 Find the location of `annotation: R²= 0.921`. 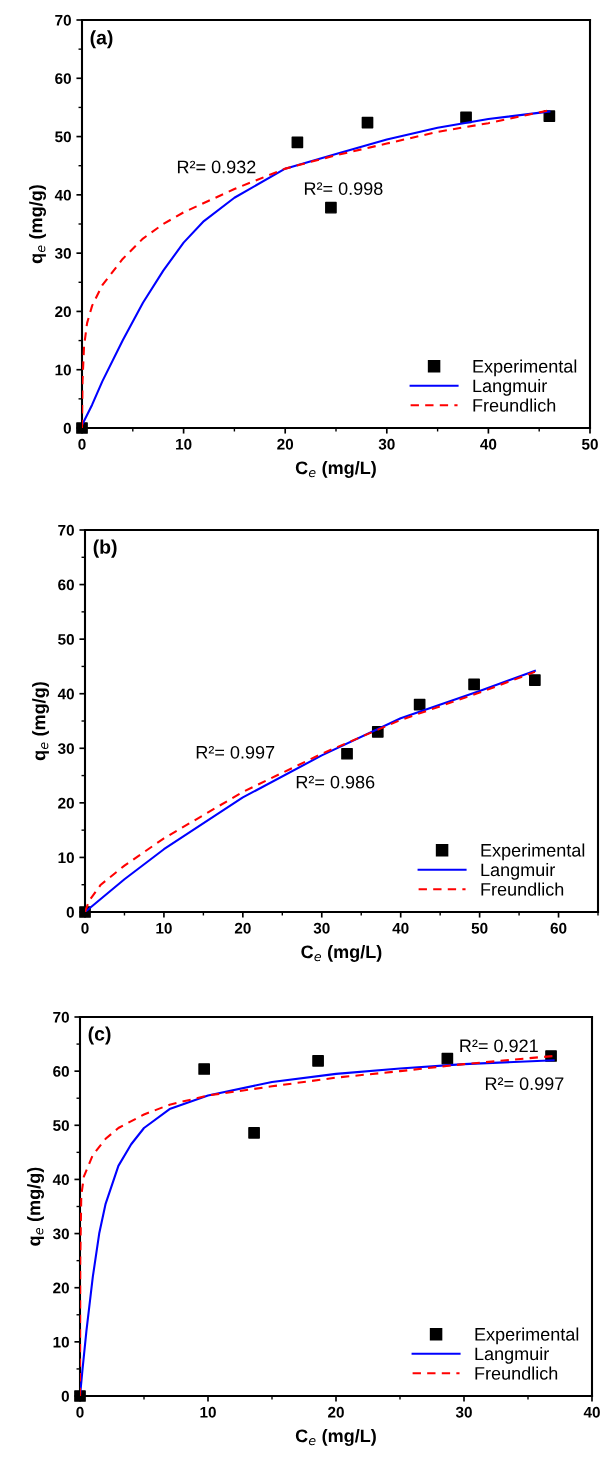

annotation: R²= 0.921 is located at coordinates (499, 1046).